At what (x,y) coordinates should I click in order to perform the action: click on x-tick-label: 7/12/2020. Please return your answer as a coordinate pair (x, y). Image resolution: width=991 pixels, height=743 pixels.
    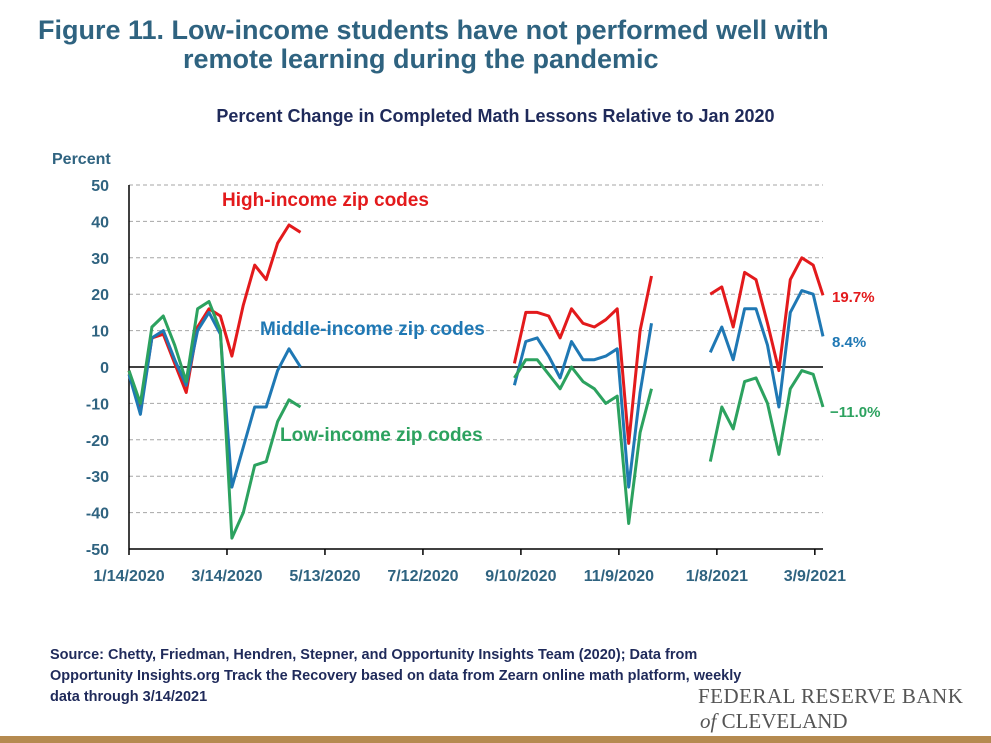
    Looking at the image, I should click on (422, 576).